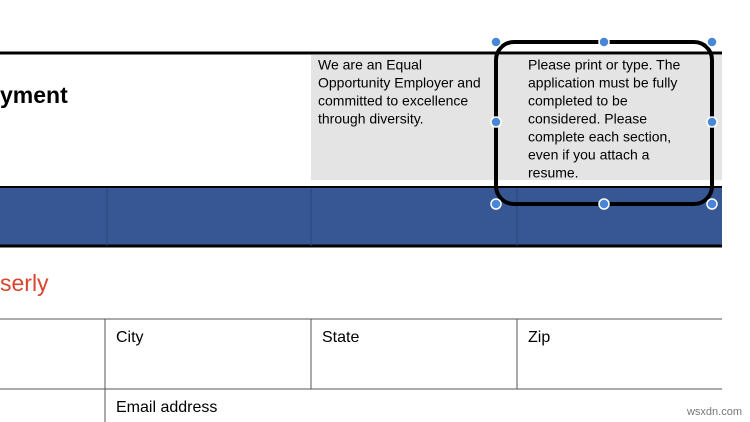  What do you see at coordinates (24, 283) in the screenshot?
I see `section-heading: serly` at bounding box center [24, 283].